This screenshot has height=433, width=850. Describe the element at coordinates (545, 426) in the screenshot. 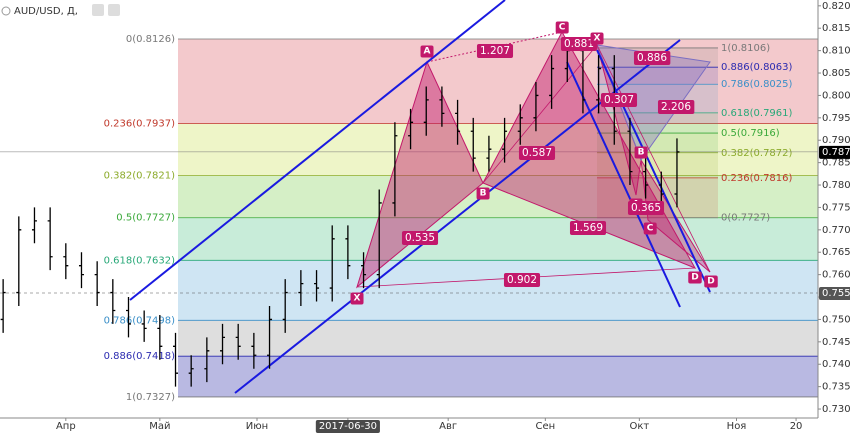

I see `x-tick-label: Сен` at that location.